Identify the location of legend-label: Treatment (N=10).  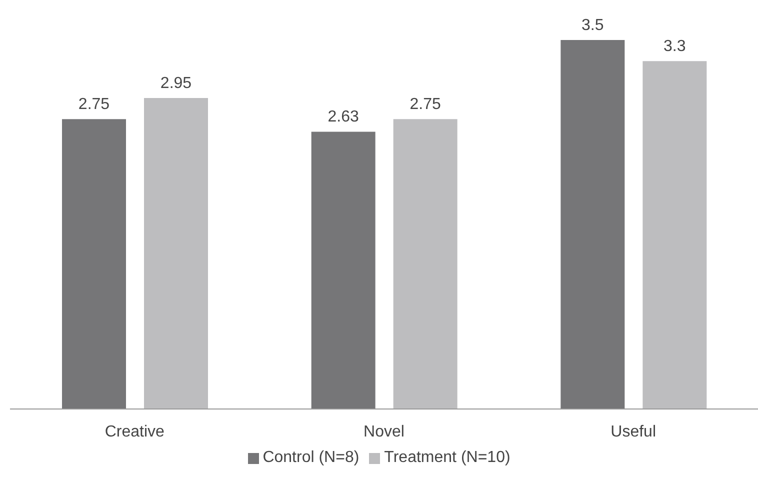
(447, 457).